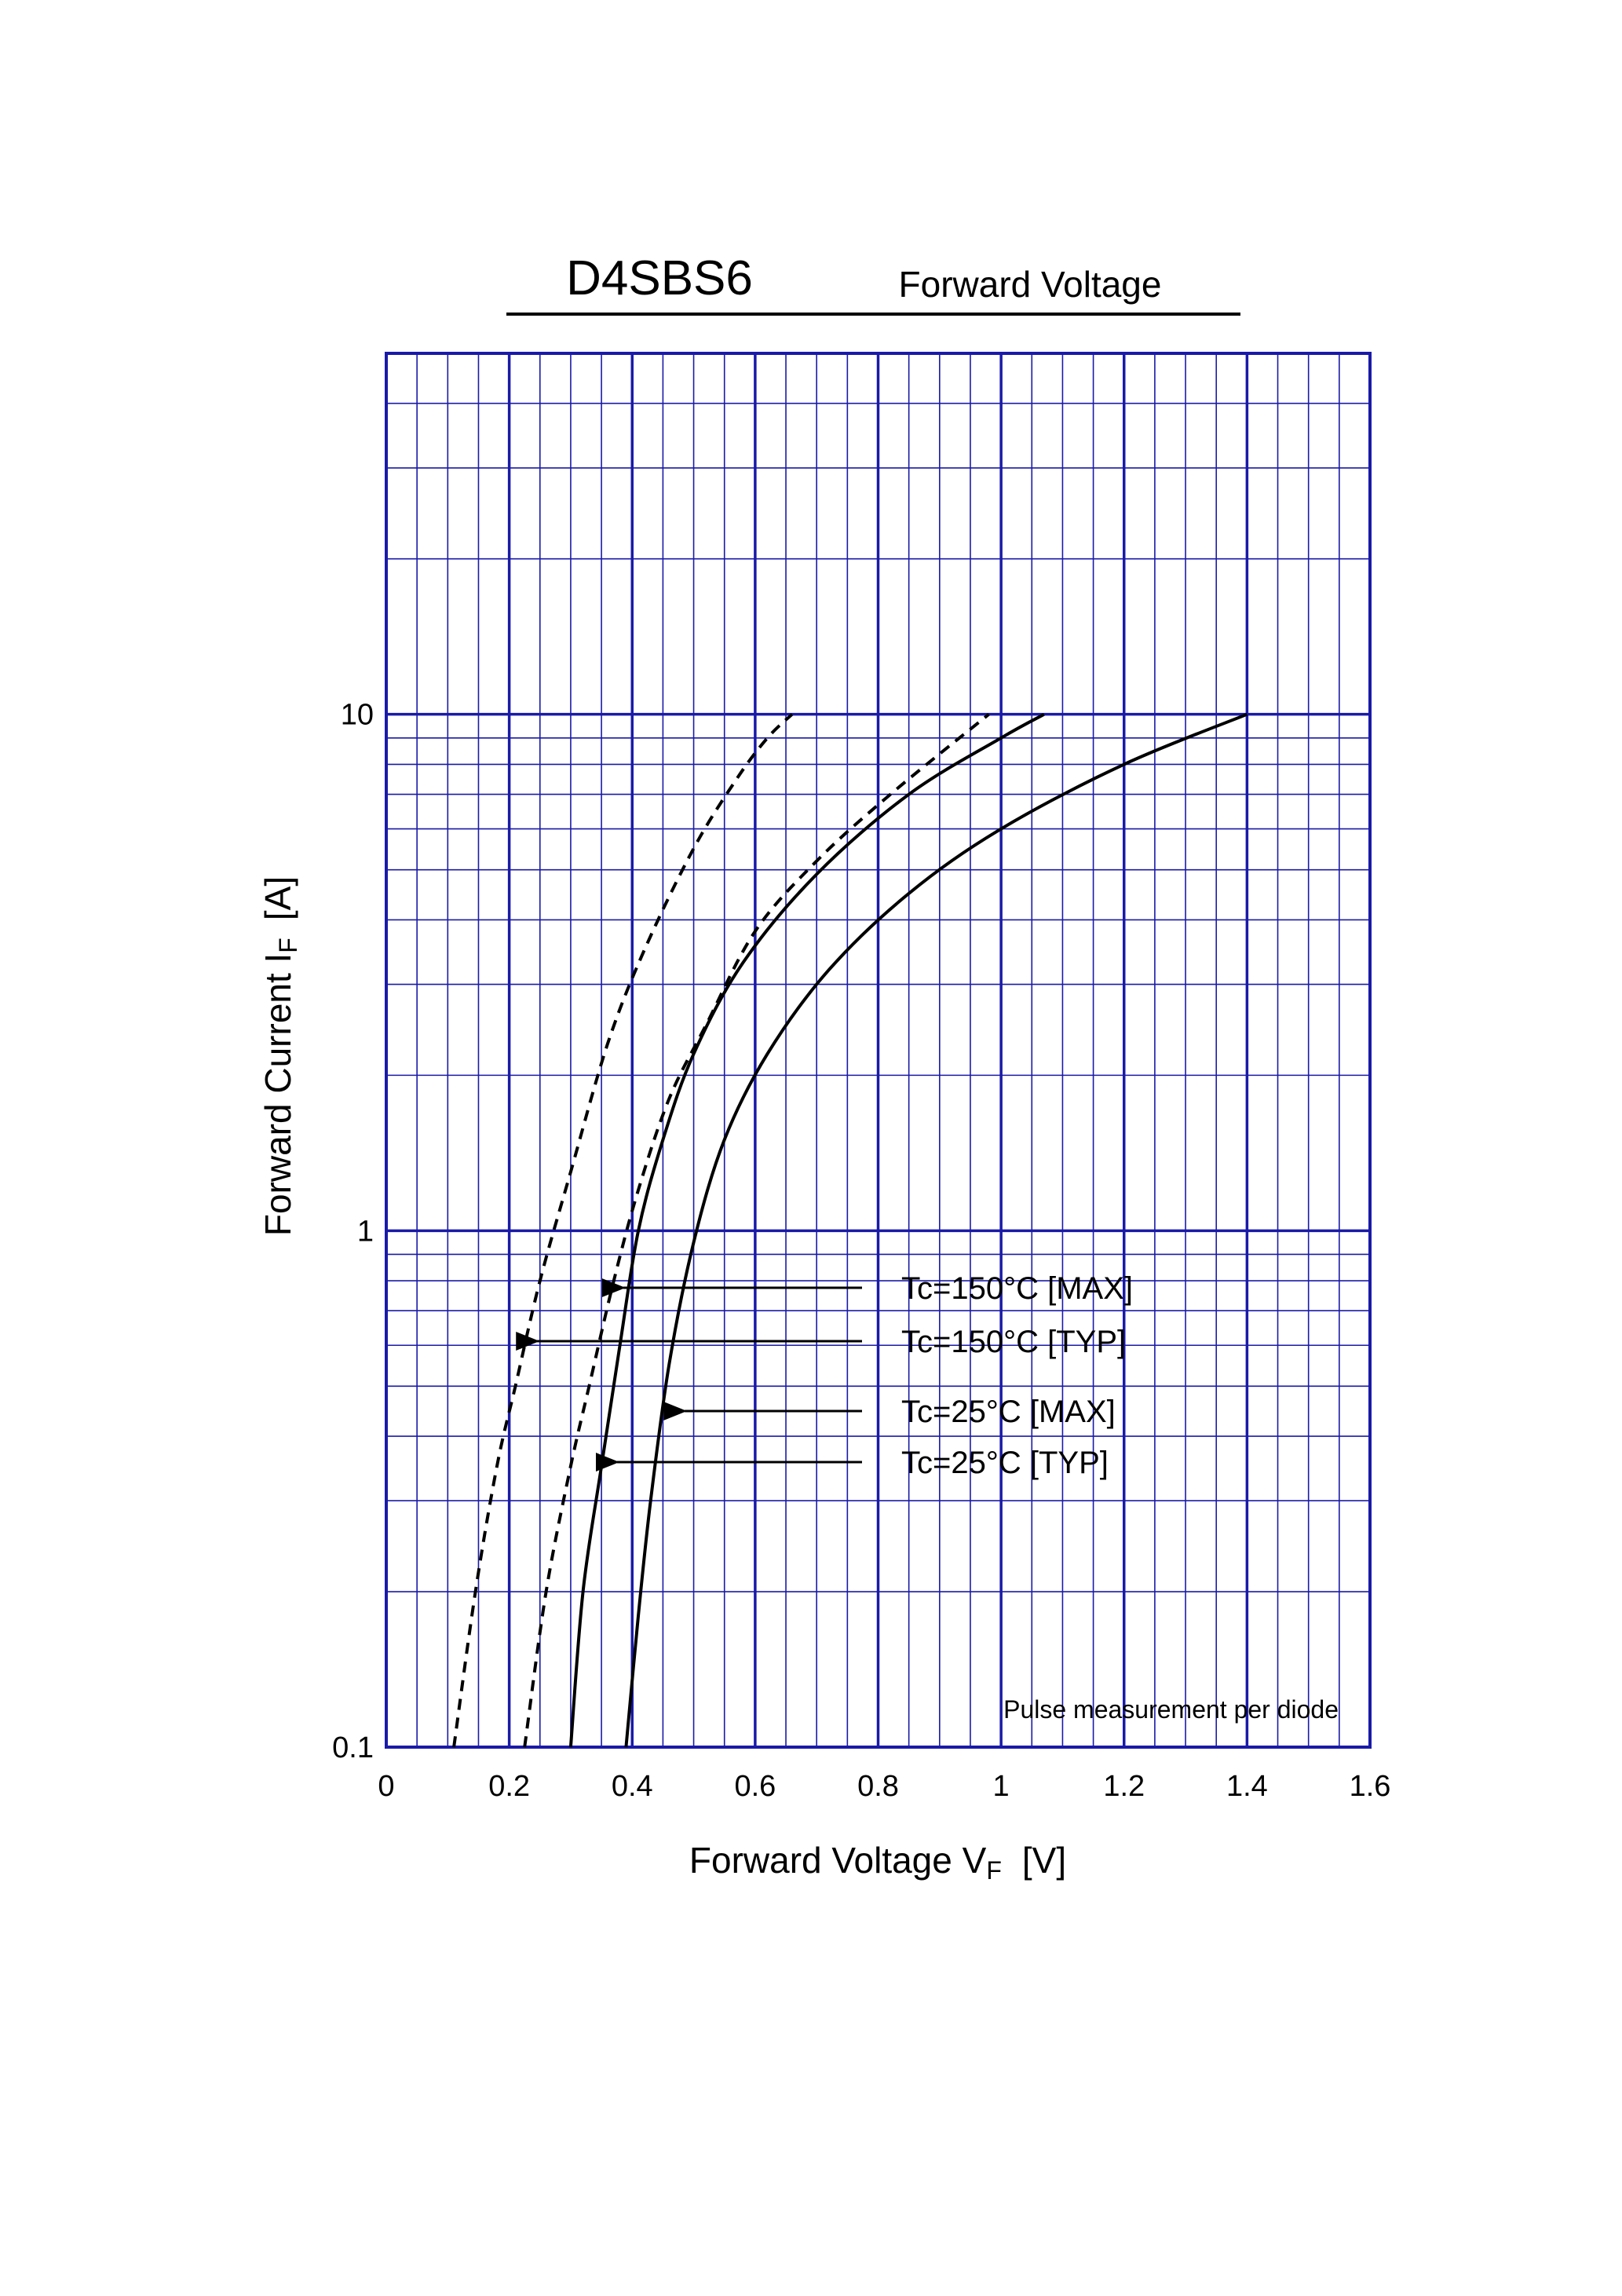  What do you see at coordinates (386, 1787) in the screenshot?
I see `x-tick-label: 0` at bounding box center [386, 1787].